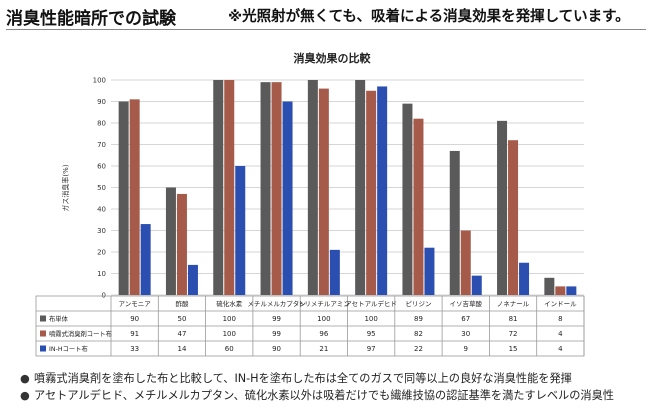 The height and width of the screenshot is (411, 657). I want to click on data-label: 81, so click(513, 319).